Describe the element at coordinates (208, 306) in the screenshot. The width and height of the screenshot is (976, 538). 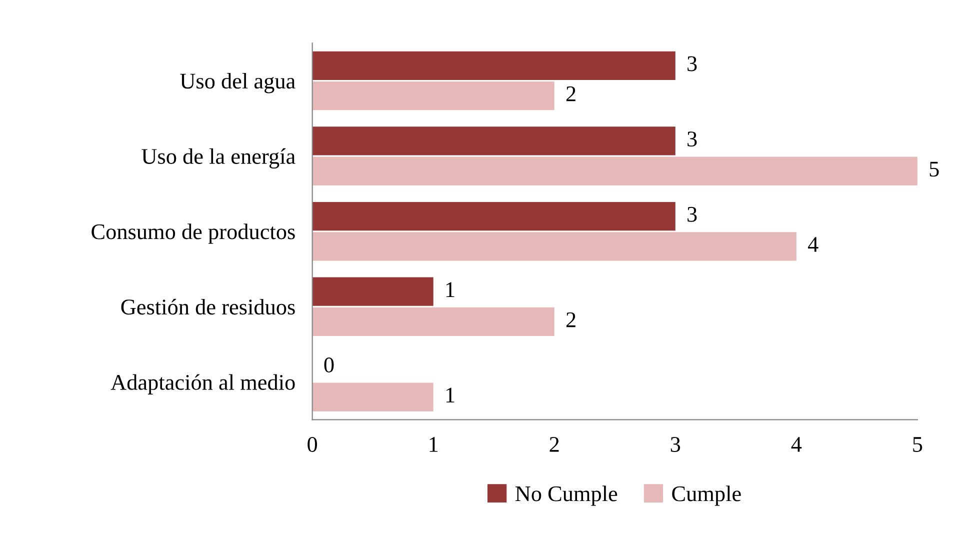
I see `y-tick-label: Gestión de residuos` at that location.